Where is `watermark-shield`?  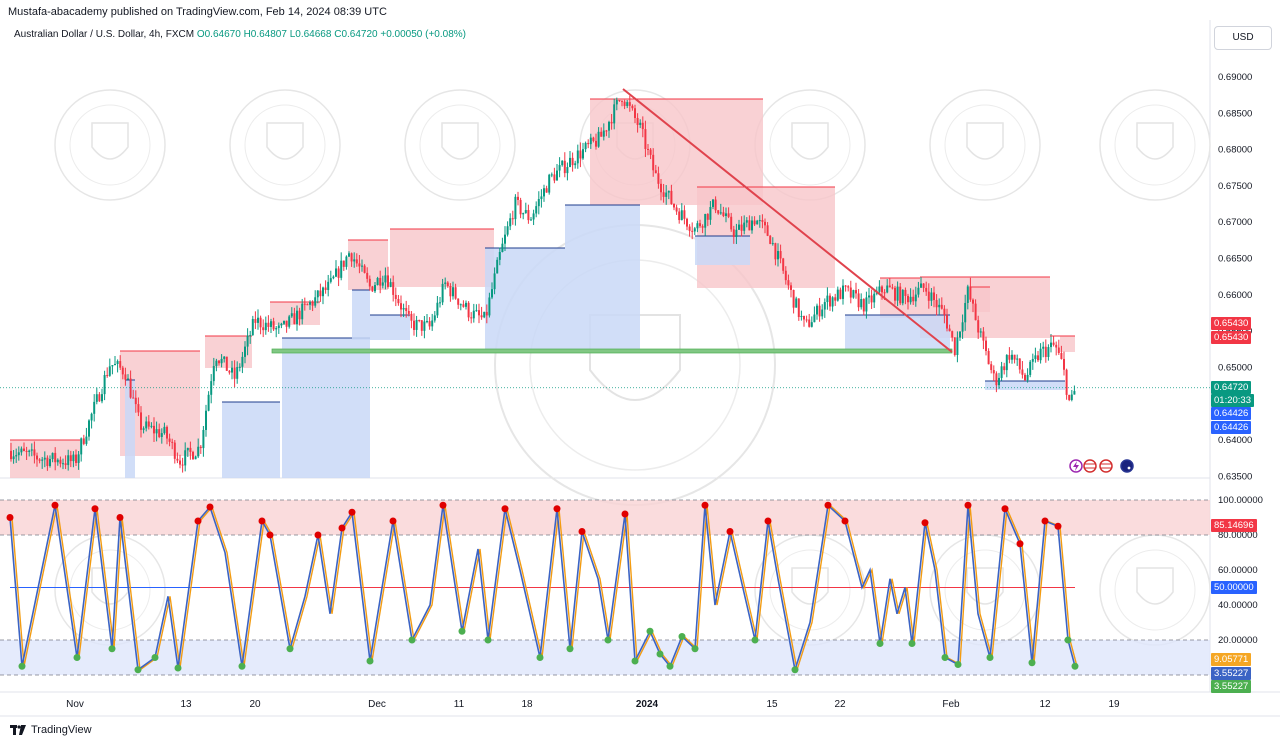
watermark-shield is located at coordinates (1155, 141).